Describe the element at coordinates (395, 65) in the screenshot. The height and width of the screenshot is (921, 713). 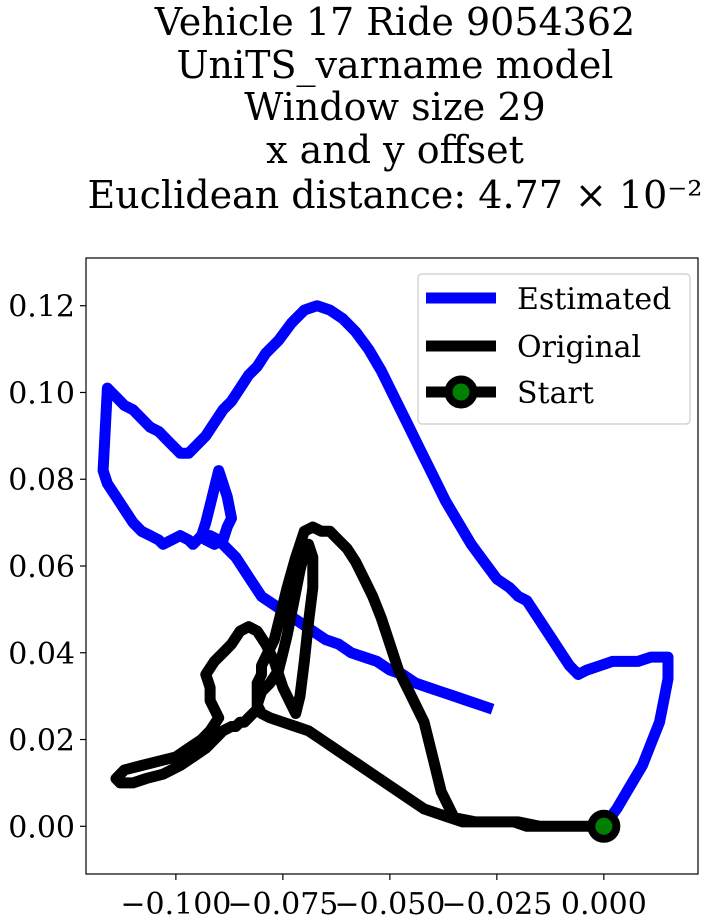
I see `chart-title-line: UniTS_varname model` at that location.